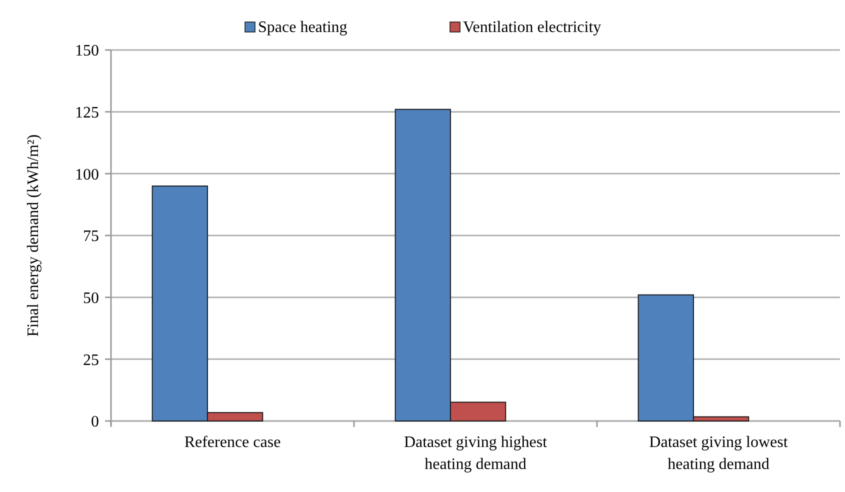 The width and height of the screenshot is (845, 492). What do you see at coordinates (232, 442) in the screenshot?
I see `x-tick-label: Reference case` at bounding box center [232, 442].